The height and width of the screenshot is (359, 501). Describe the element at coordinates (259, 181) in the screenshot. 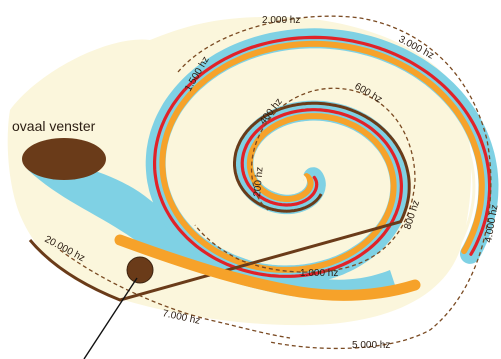

I see `freq-label-200: 200 hz` at that location.